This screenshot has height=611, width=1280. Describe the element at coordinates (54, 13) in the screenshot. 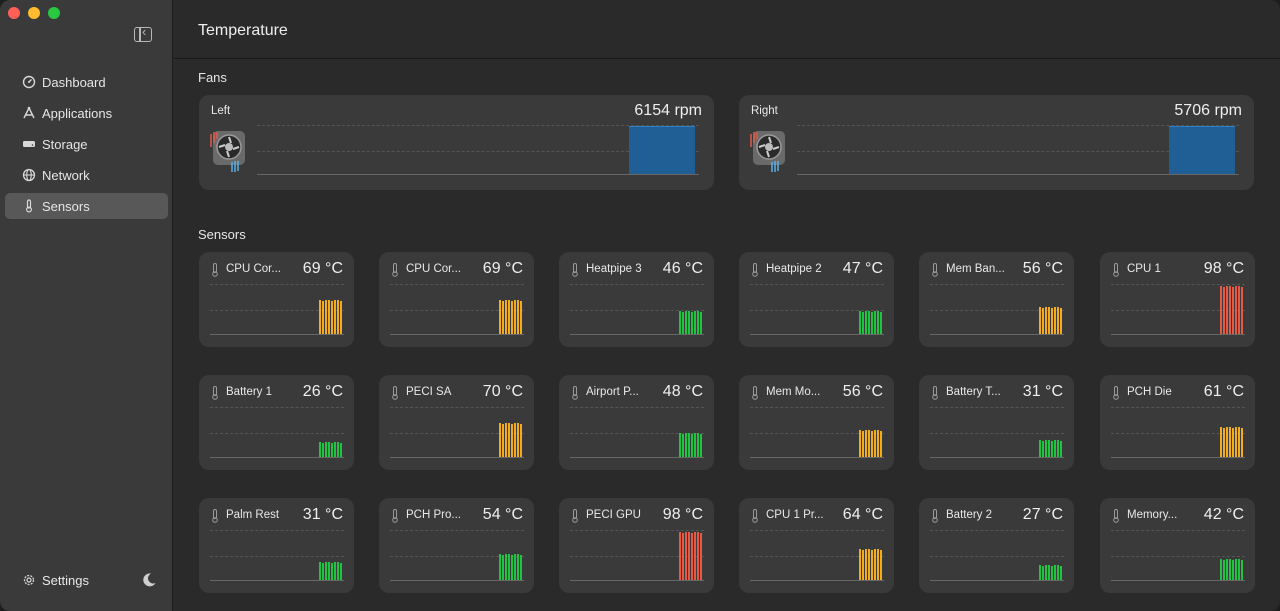

I see `maximize-window-button` at that location.